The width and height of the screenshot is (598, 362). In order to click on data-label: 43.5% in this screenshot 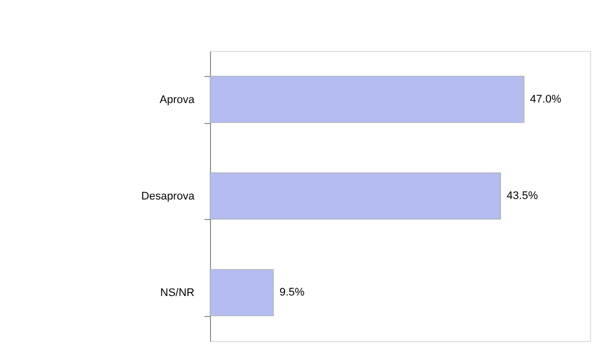, I will do `click(522, 196)`.